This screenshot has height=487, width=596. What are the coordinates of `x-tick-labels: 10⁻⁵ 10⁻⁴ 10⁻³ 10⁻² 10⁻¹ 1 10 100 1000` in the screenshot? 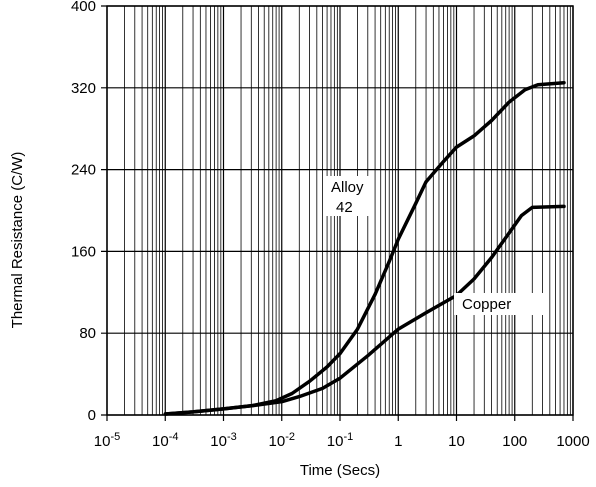 It's located at (342, 440).